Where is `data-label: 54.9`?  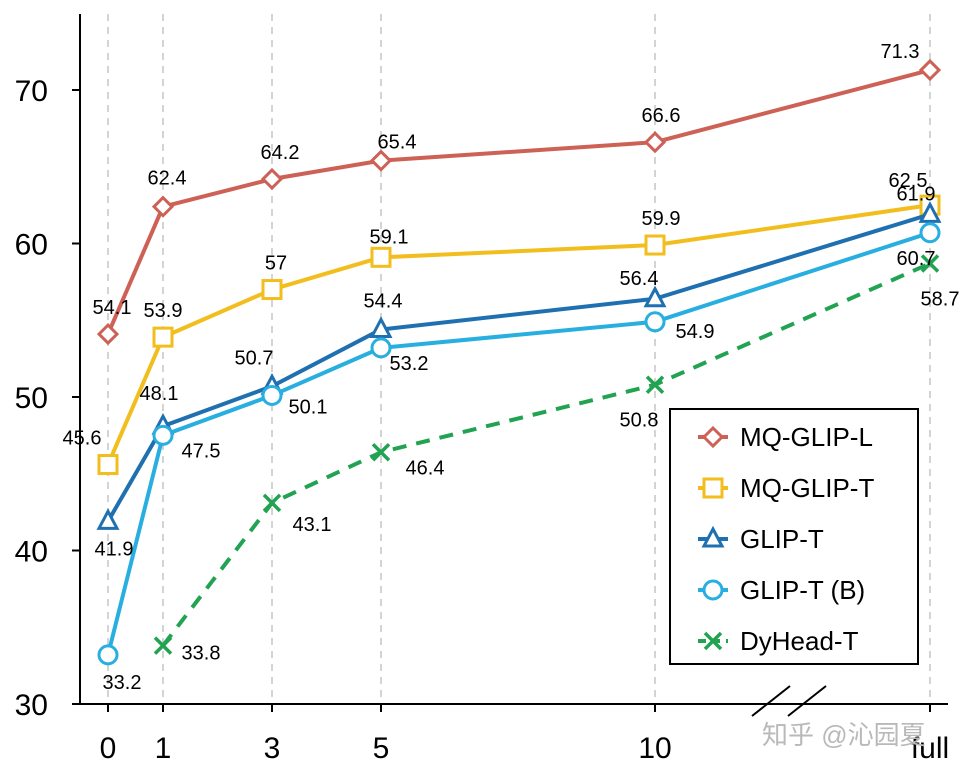 data-label: 54.9 is located at coordinates (695, 332).